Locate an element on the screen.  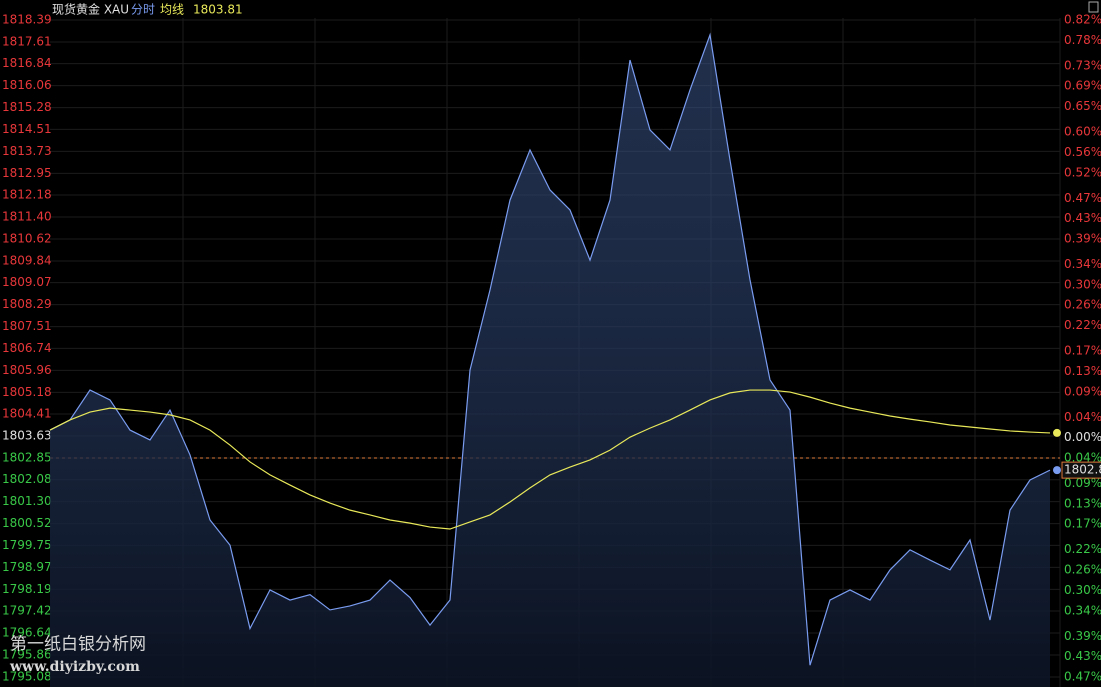
y2-tick-label: 0.73% is located at coordinates (1082, 65).